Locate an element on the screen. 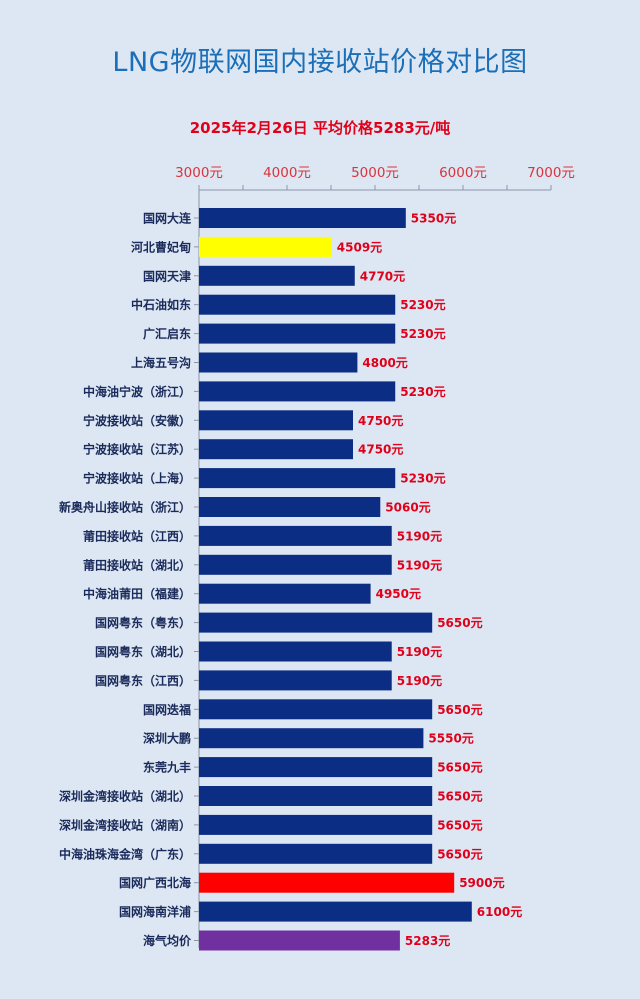 This screenshot has width=640, height=999. category-label: 广汇启东 is located at coordinates (167, 333).